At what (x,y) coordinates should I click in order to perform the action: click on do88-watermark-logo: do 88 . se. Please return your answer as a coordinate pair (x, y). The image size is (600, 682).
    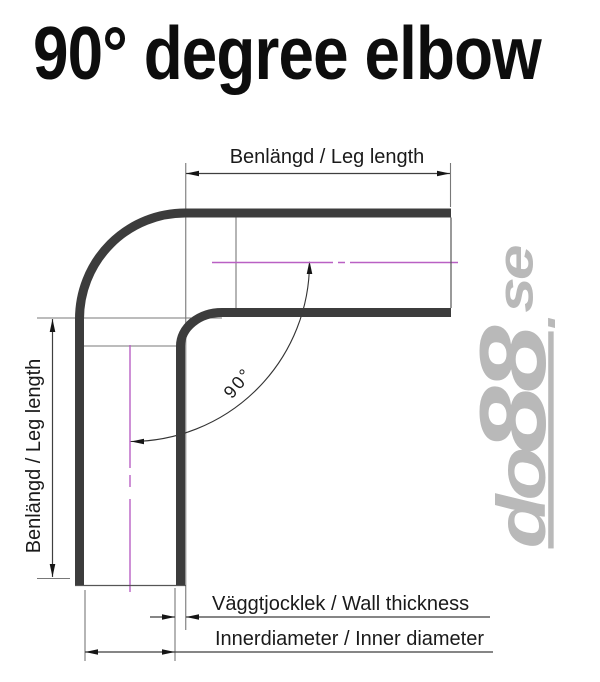
    Looking at the image, I should click on (513, 398).